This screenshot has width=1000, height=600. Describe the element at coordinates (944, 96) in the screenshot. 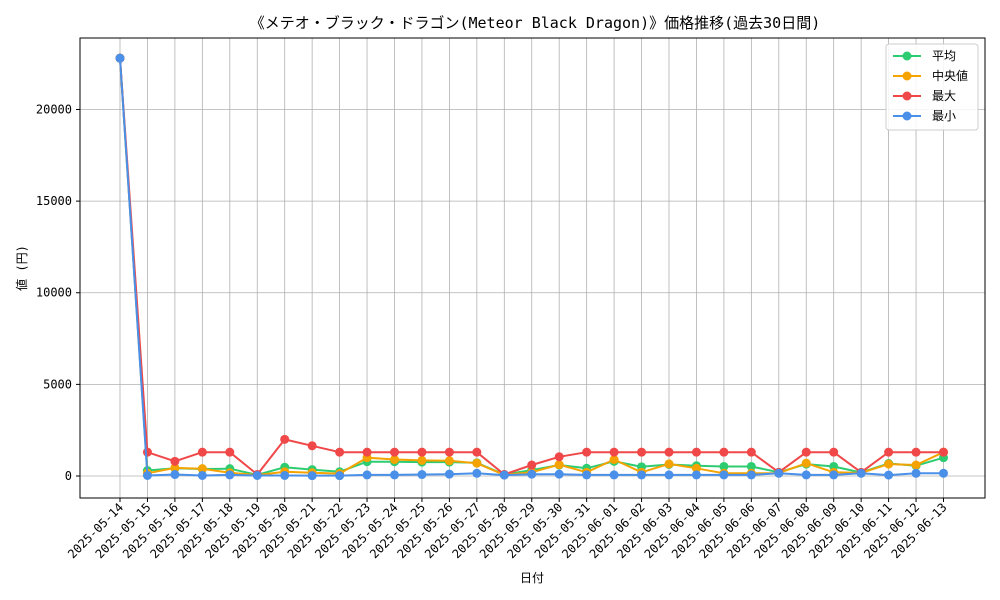

I see `legend-label: 最大` at that location.